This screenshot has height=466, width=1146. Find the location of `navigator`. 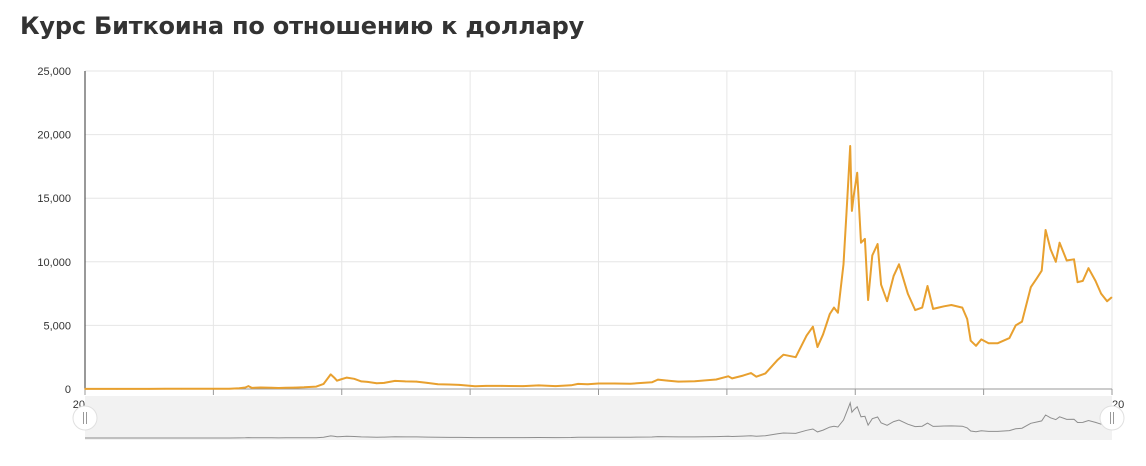

navigator is located at coordinates (598, 418).